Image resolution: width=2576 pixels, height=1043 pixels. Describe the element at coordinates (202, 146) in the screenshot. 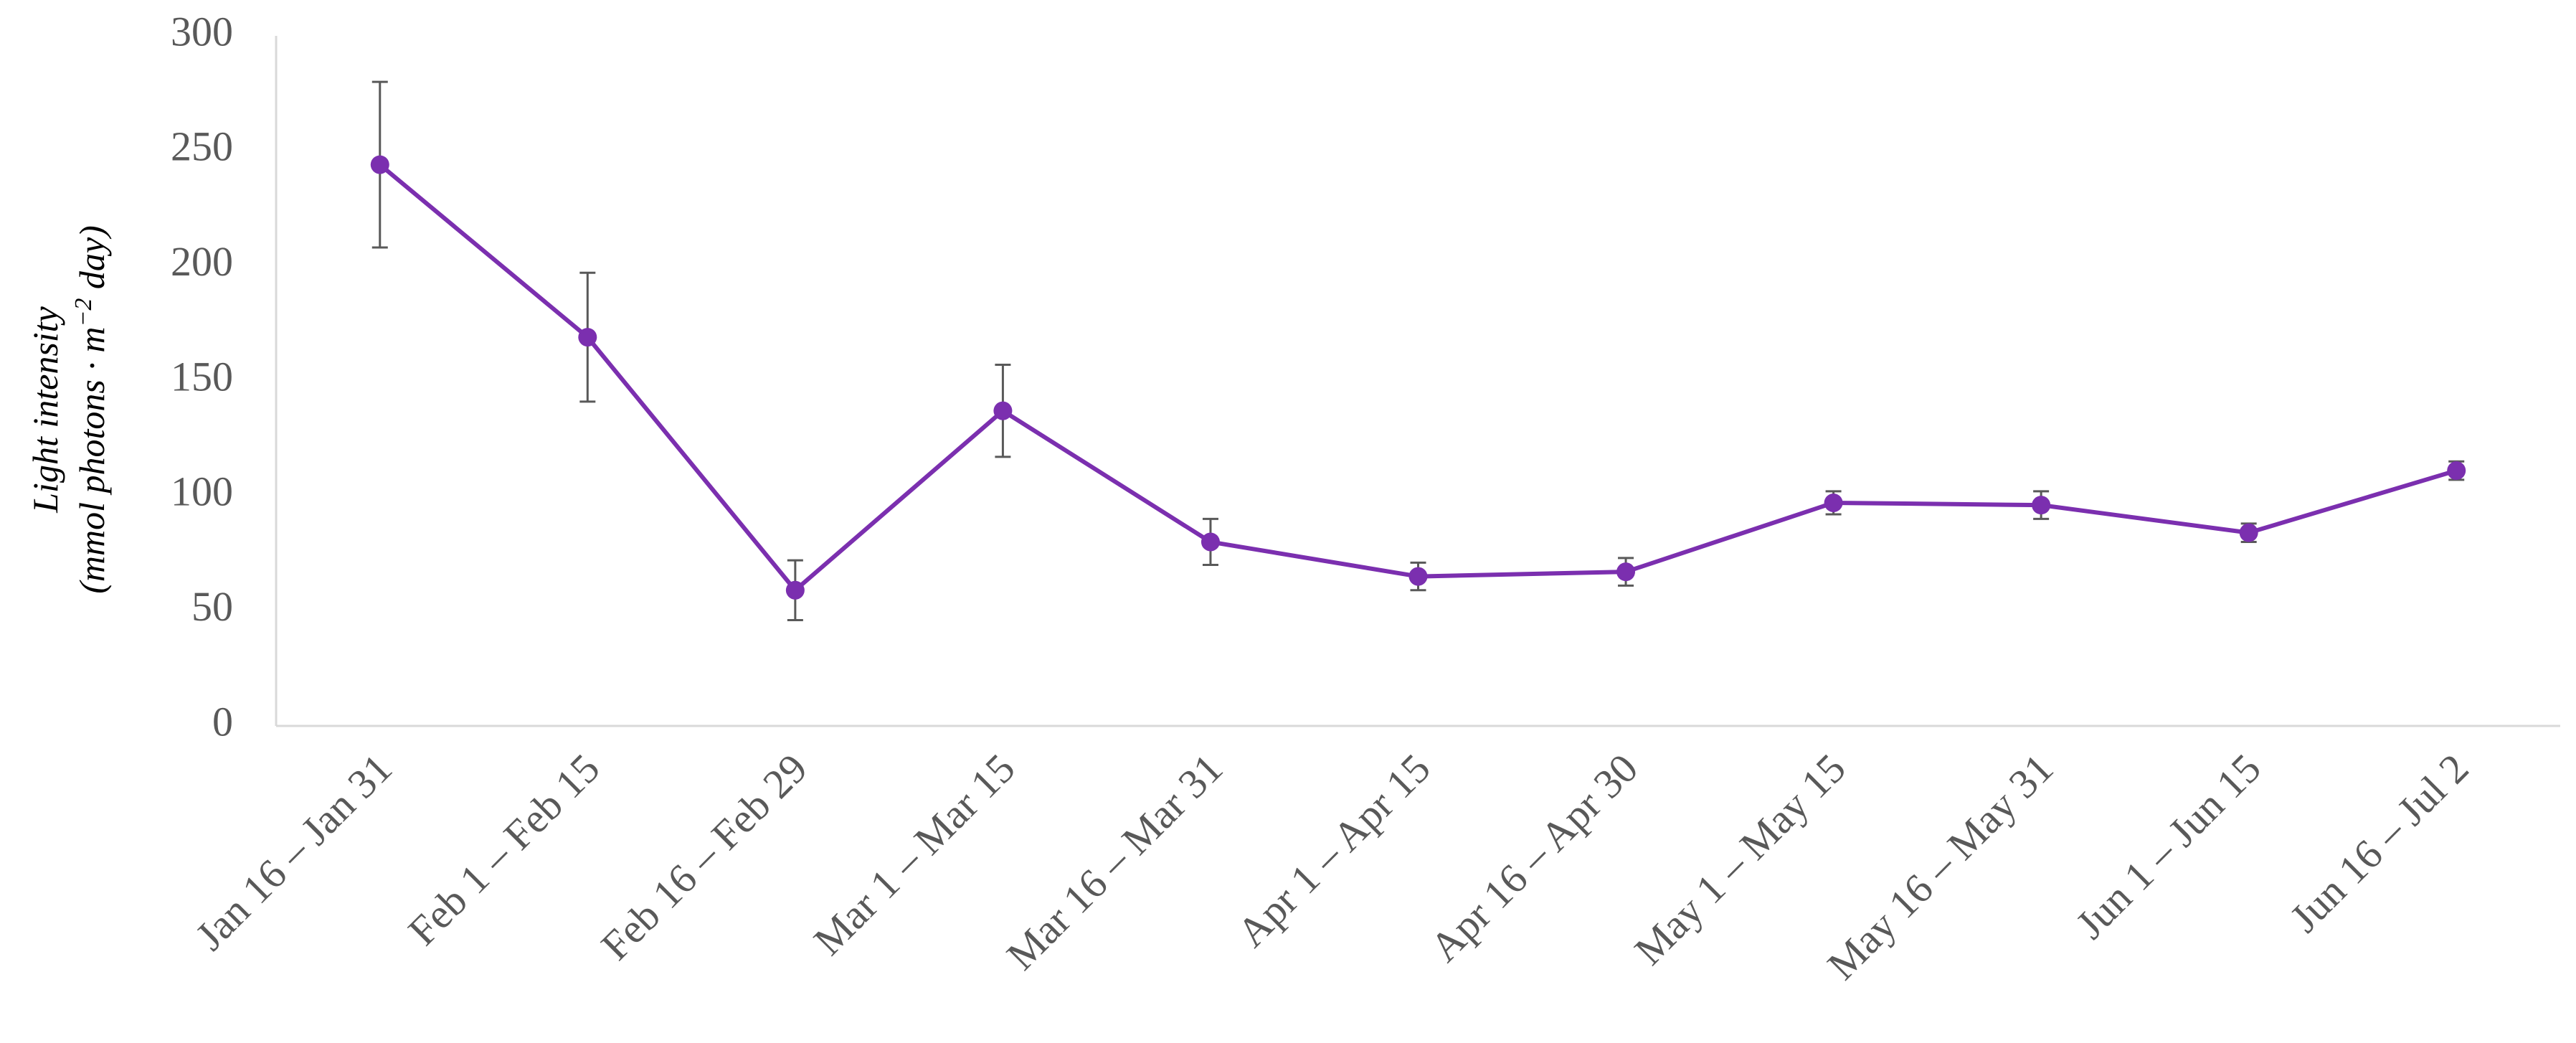

I see `y-tick-label: 250` at that location.